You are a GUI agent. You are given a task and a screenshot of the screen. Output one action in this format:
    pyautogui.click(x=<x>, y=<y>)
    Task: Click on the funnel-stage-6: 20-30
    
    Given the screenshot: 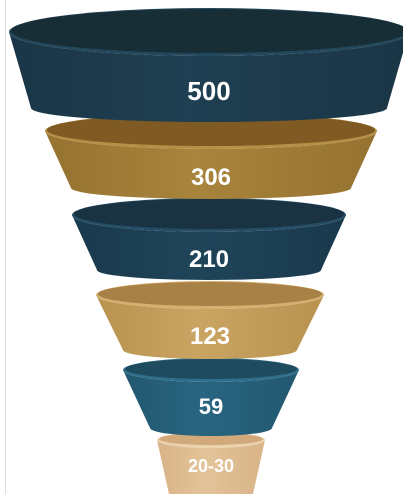 What is the action you would take?
    pyautogui.click(x=211, y=463)
    